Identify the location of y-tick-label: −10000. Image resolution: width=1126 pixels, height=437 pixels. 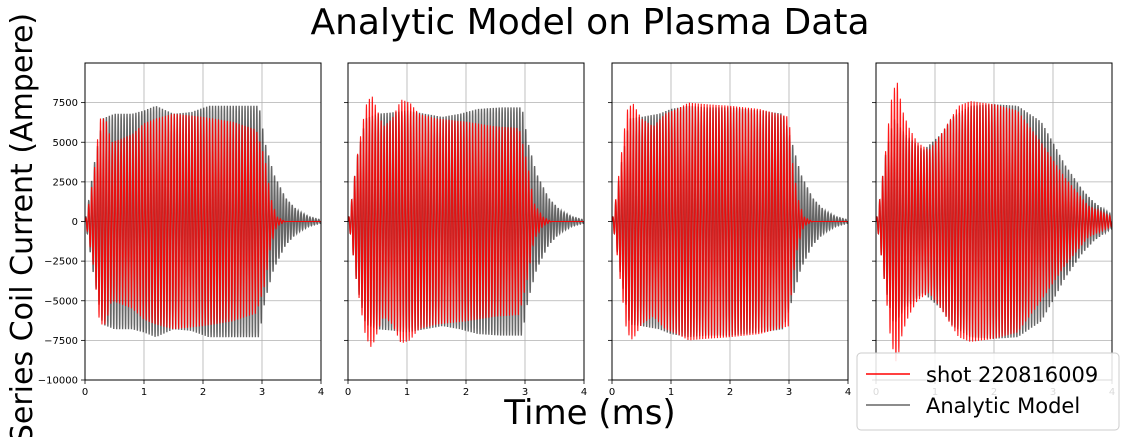
(58, 381).